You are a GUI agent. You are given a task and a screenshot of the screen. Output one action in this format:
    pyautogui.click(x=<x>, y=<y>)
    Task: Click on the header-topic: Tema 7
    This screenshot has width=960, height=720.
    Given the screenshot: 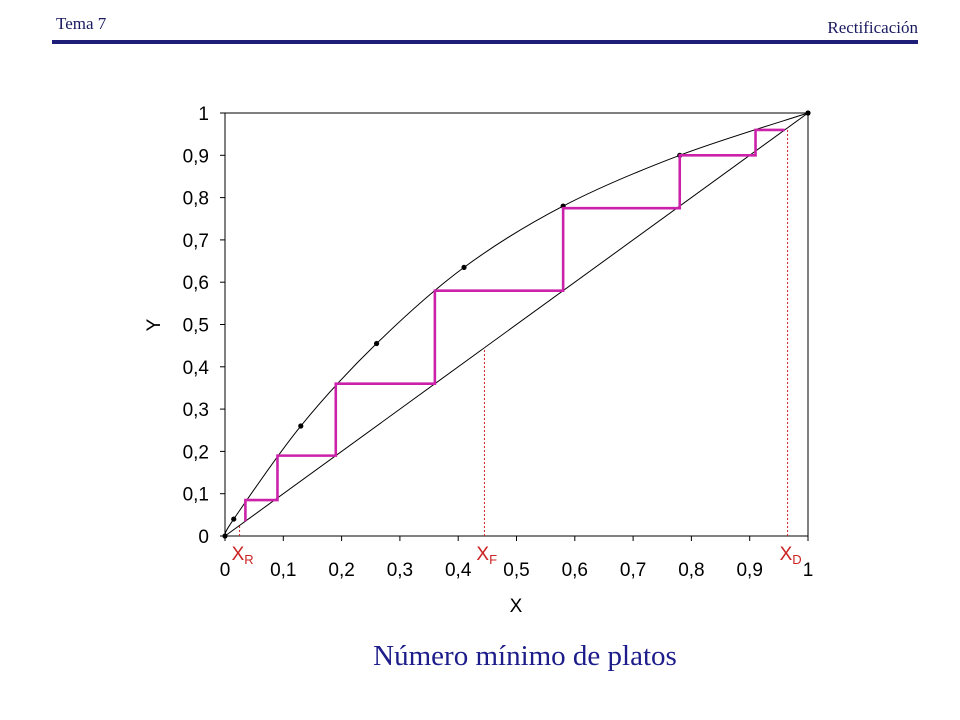 What is the action you would take?
    pyautogui.click(x=81, y=23)
    